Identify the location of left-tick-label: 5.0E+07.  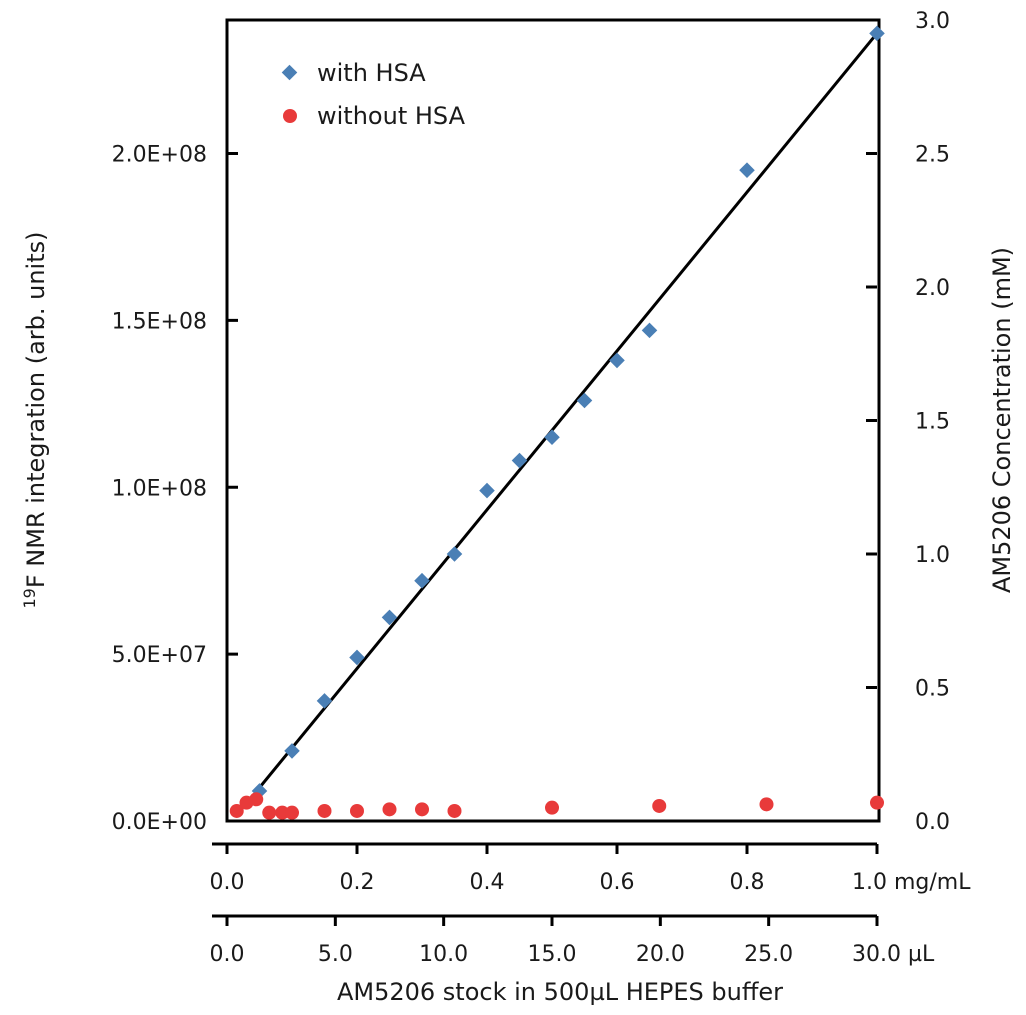
(159, 655).